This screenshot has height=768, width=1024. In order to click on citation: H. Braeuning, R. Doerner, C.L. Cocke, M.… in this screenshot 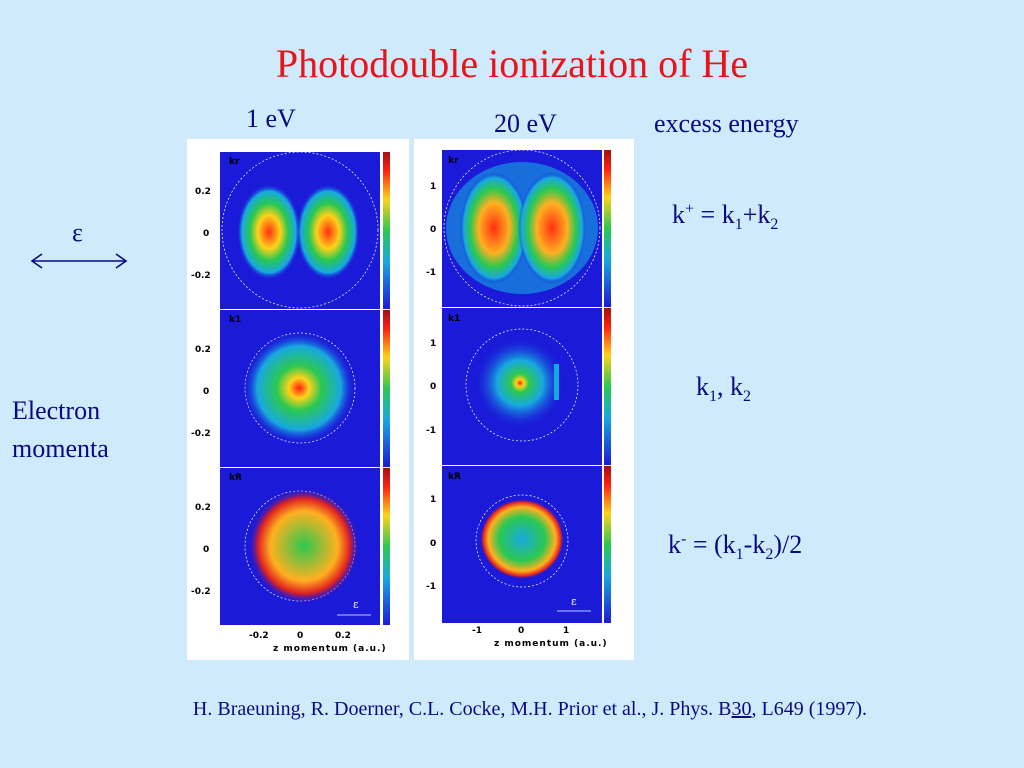, I will do `click(530, 709)`.